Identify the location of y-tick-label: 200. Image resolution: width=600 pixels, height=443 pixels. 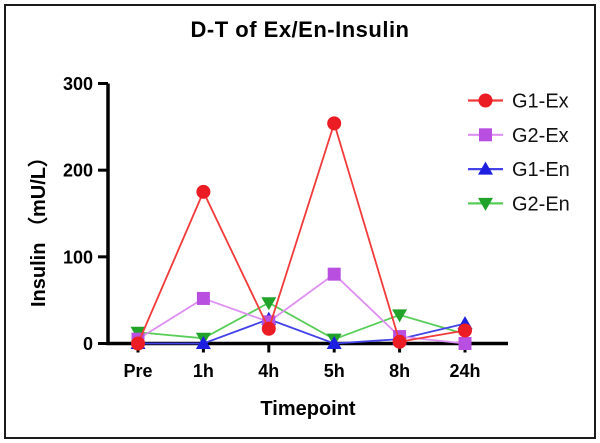
(78, 171).